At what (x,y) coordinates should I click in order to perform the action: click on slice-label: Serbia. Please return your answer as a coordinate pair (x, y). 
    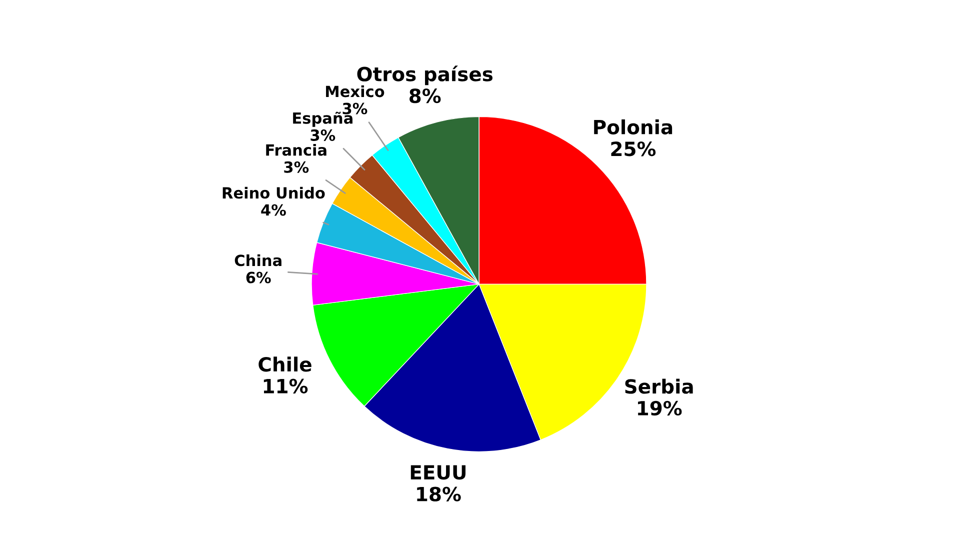
    Looking at the image, I should click on (659, 386).